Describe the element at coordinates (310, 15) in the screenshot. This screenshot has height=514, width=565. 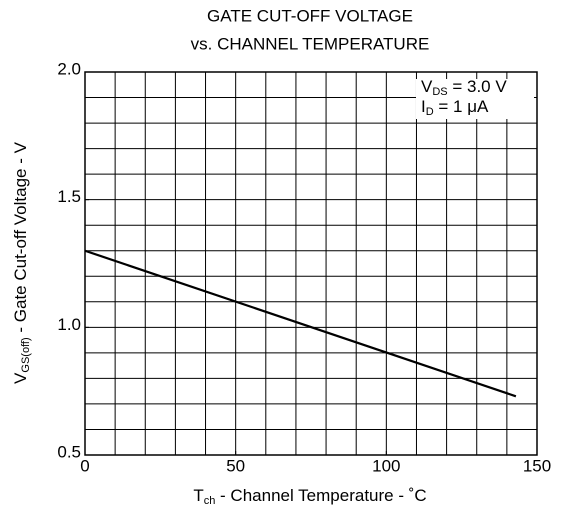
I see `chart-title: GATE CUT-OFF VOLTAGE` at that location.